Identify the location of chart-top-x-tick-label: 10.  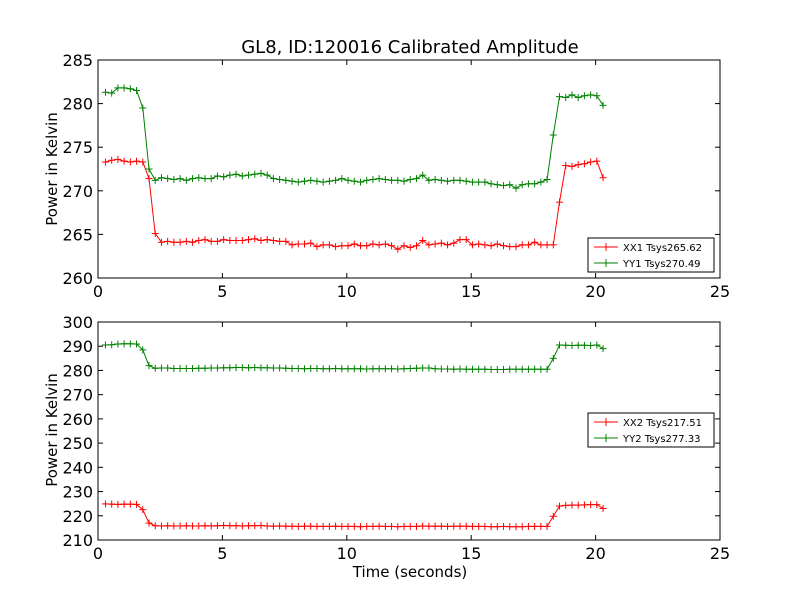
(347, 291).